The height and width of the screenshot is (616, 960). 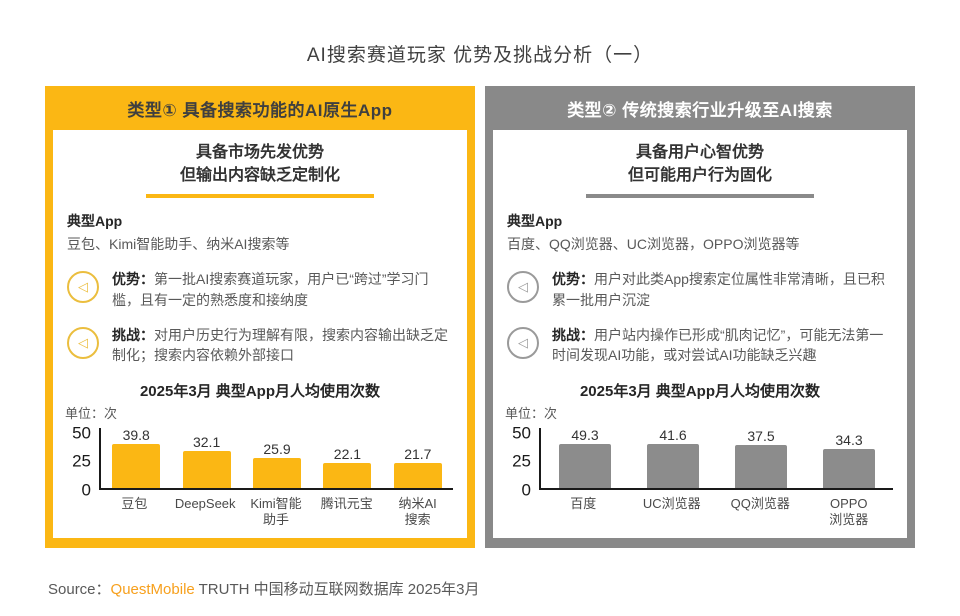 I want to click on source-rest: TRUTH 中国移动互联网数据库 2025年3月, so click(x=337, y=589).